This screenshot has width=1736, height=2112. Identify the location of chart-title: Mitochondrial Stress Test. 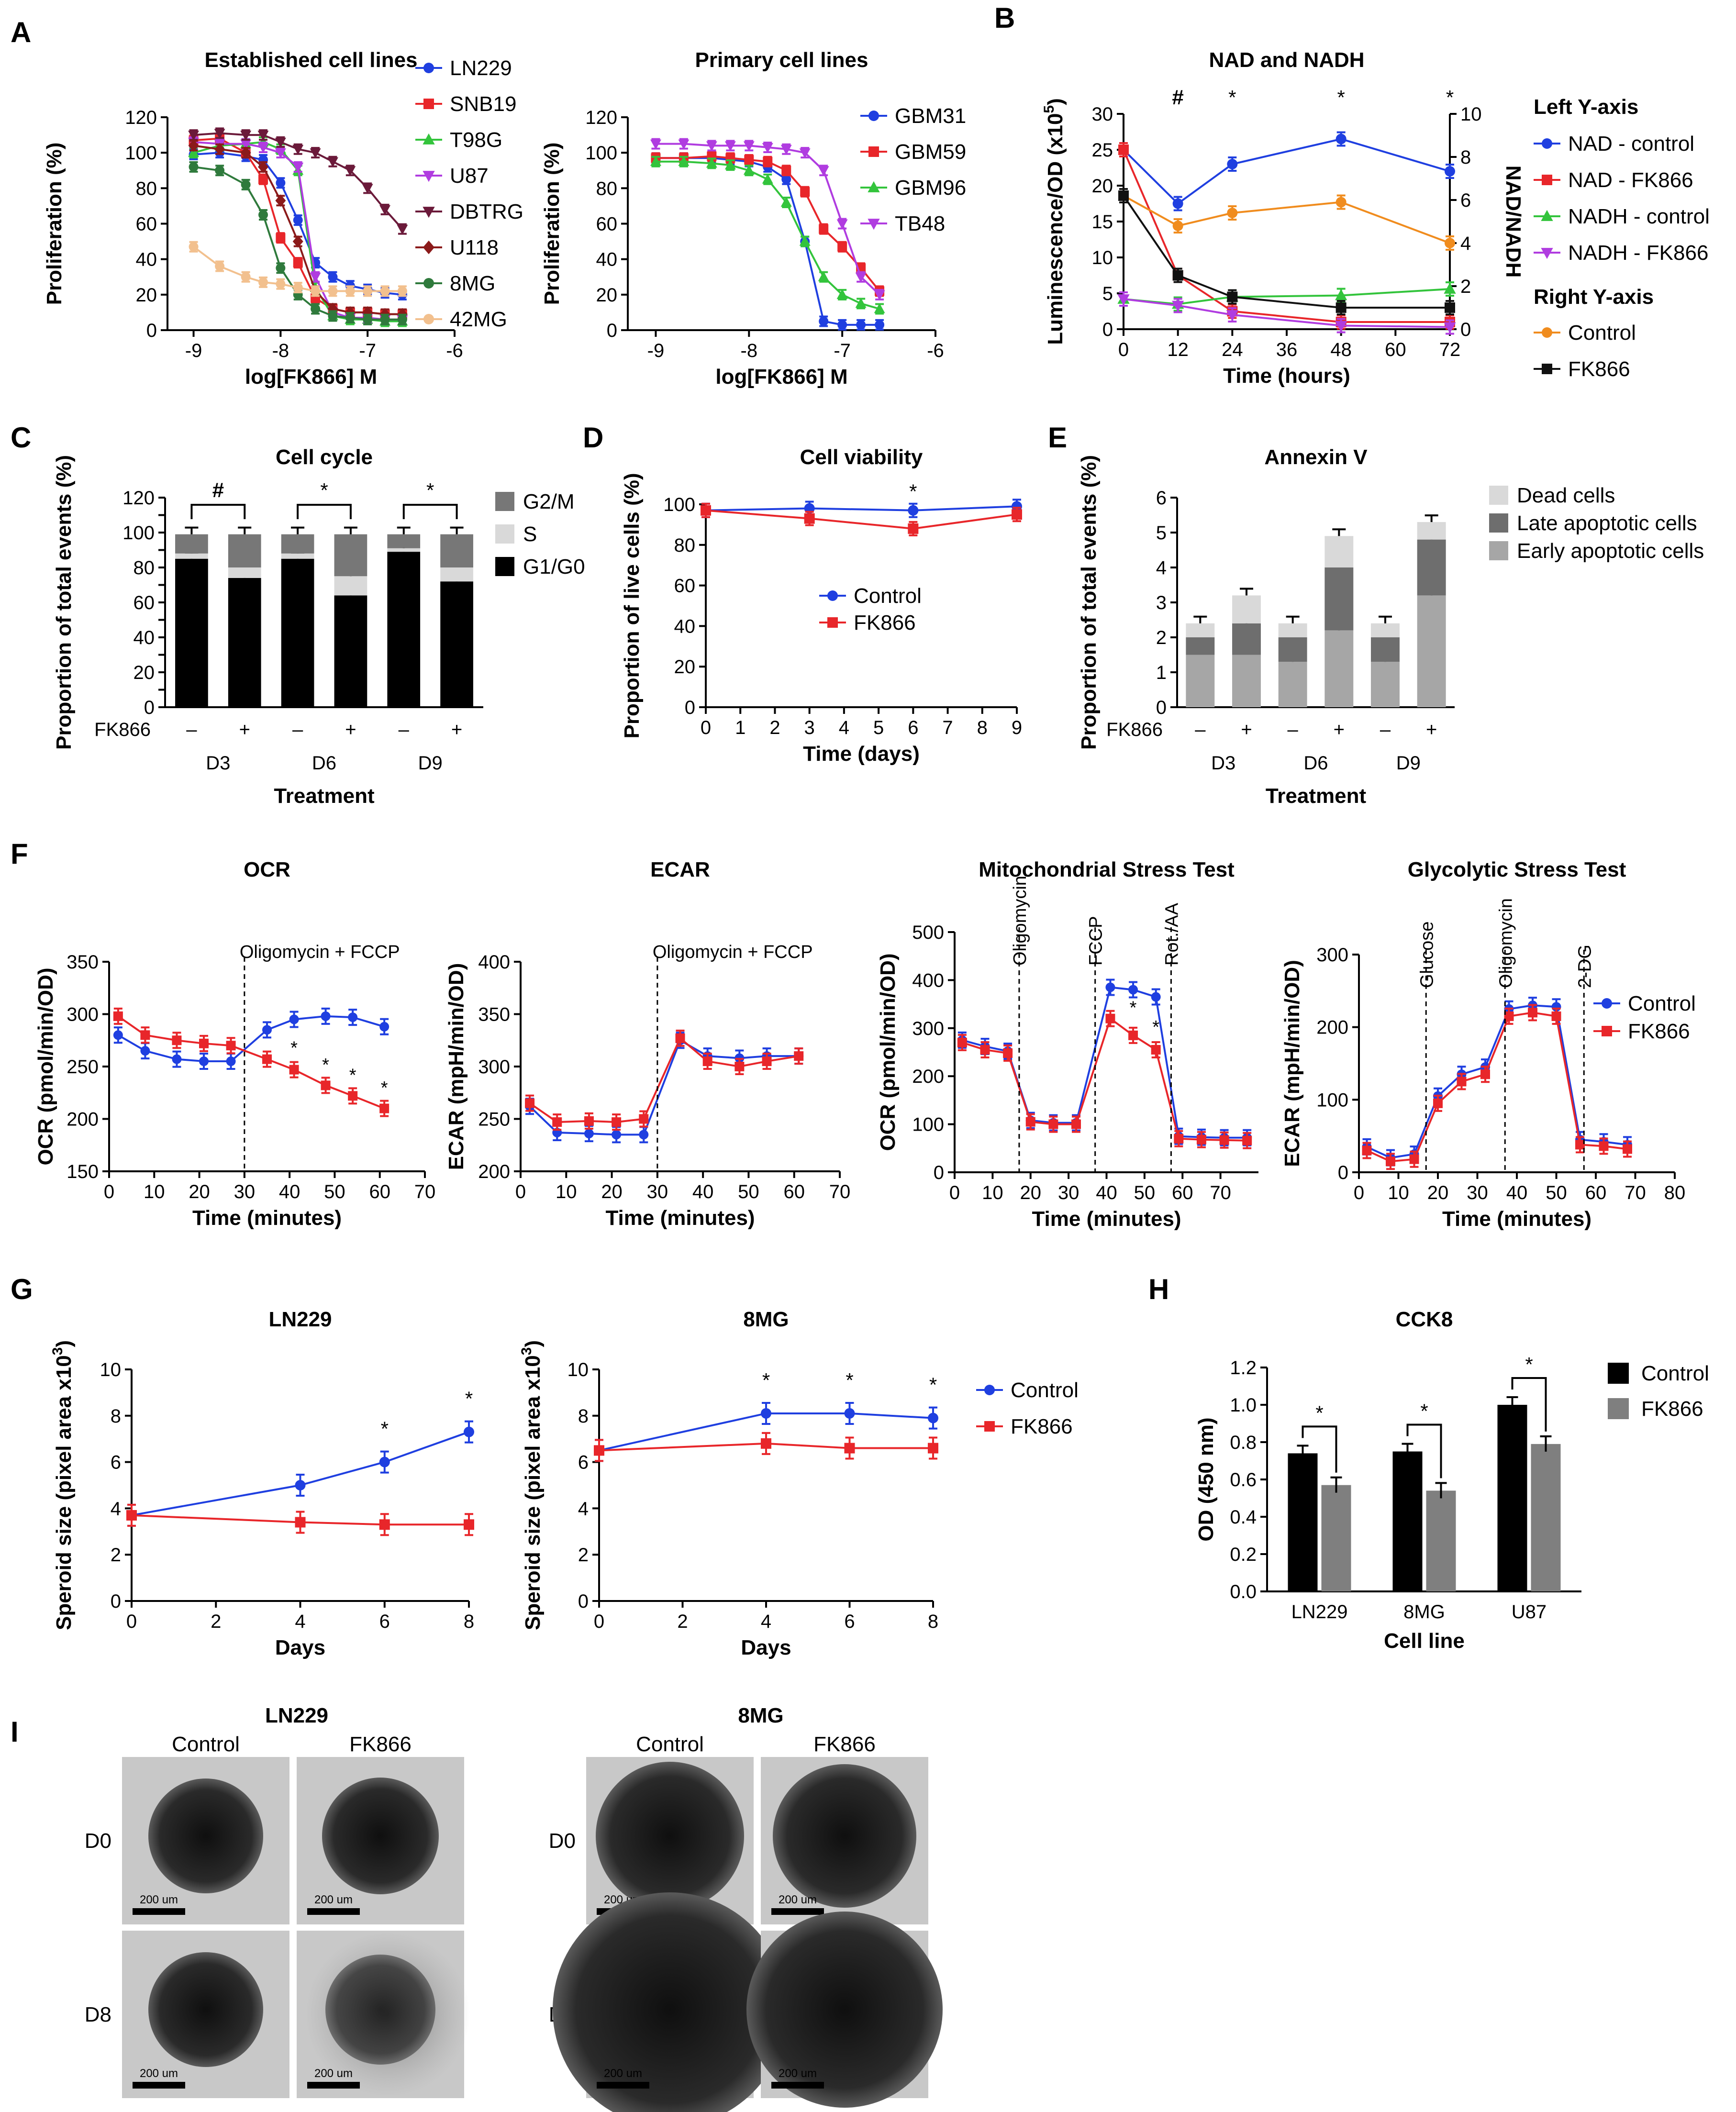
(1107, 869).